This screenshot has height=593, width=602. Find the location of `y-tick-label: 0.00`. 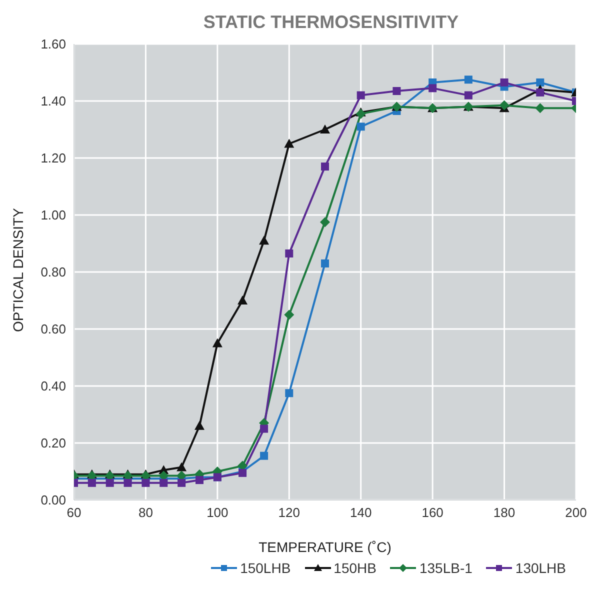

y-tick-label: 0.00 is located at coordinates (53, 500).